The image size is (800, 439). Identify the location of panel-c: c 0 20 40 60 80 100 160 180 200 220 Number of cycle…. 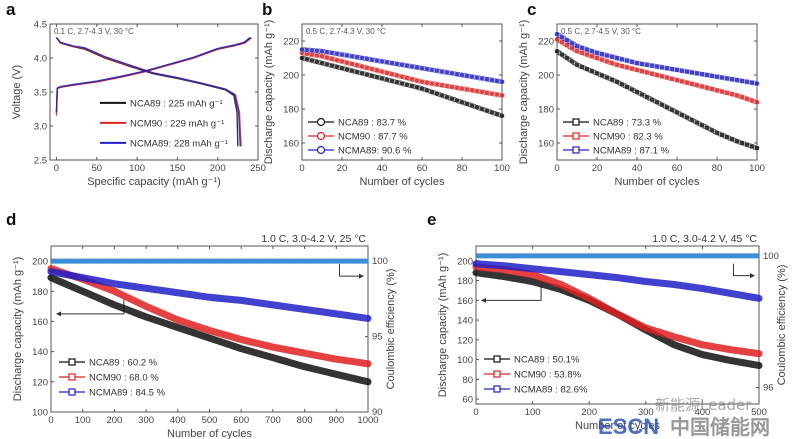
(641, 94).